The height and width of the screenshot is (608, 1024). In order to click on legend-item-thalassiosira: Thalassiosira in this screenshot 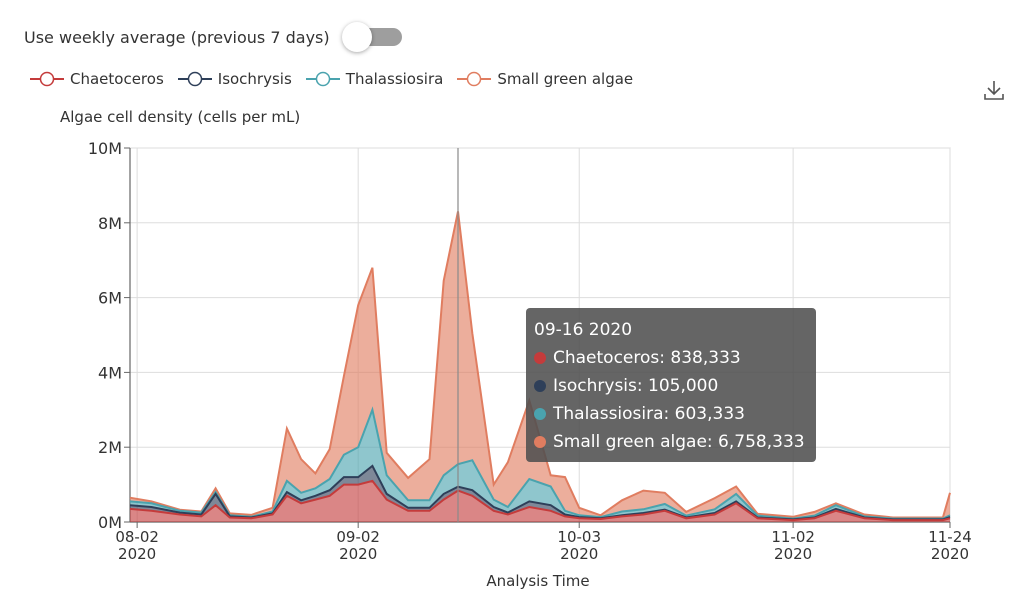, I will do `click(374, 79)`.